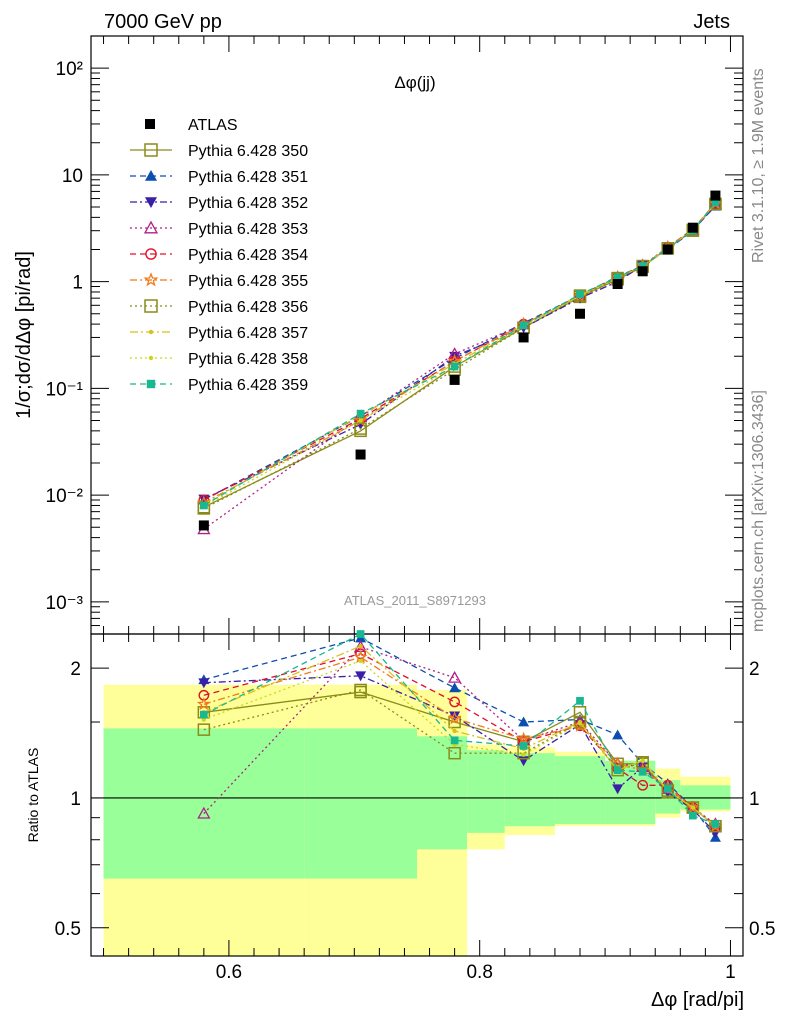 The height and width of the screenshot is (1029, 786). What do you see at coordinates (711, 22) in the screenshot?
I see `header-right-label: Jets` at bounding box center [711, 22].